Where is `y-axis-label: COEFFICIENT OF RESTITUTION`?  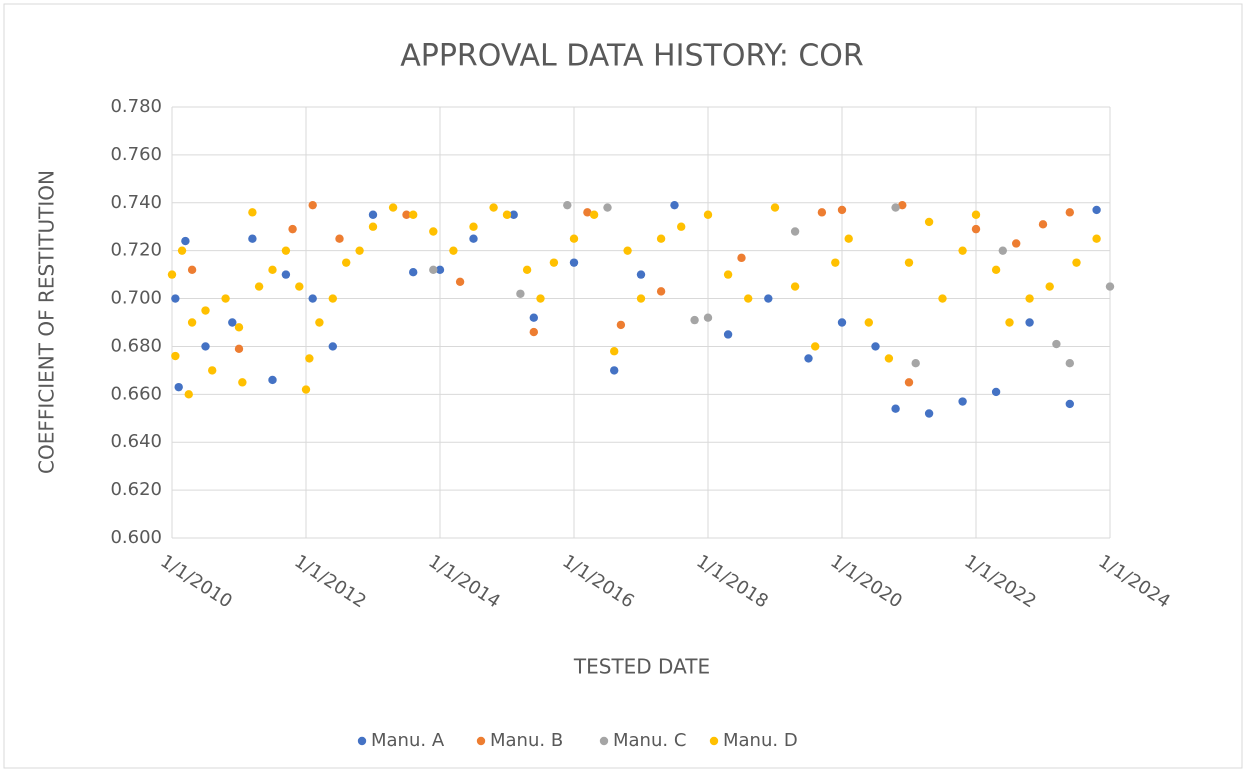 y-axis-label: COEFFICIENT OF RESTITUTION is located at coordinates (47, 322).